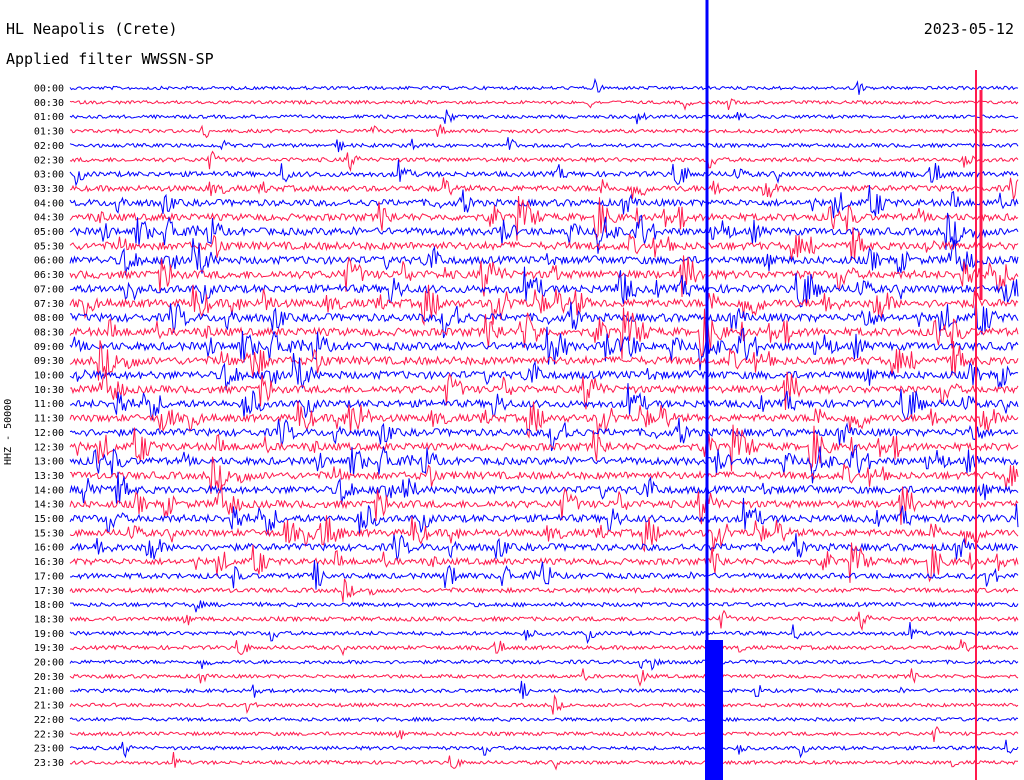 Image resolution: width=1024 pixels, height=780 pixels. Describe the element at coordinates (49, 706) in the screenshot. I see `row-time-label: 21:30` at that location.